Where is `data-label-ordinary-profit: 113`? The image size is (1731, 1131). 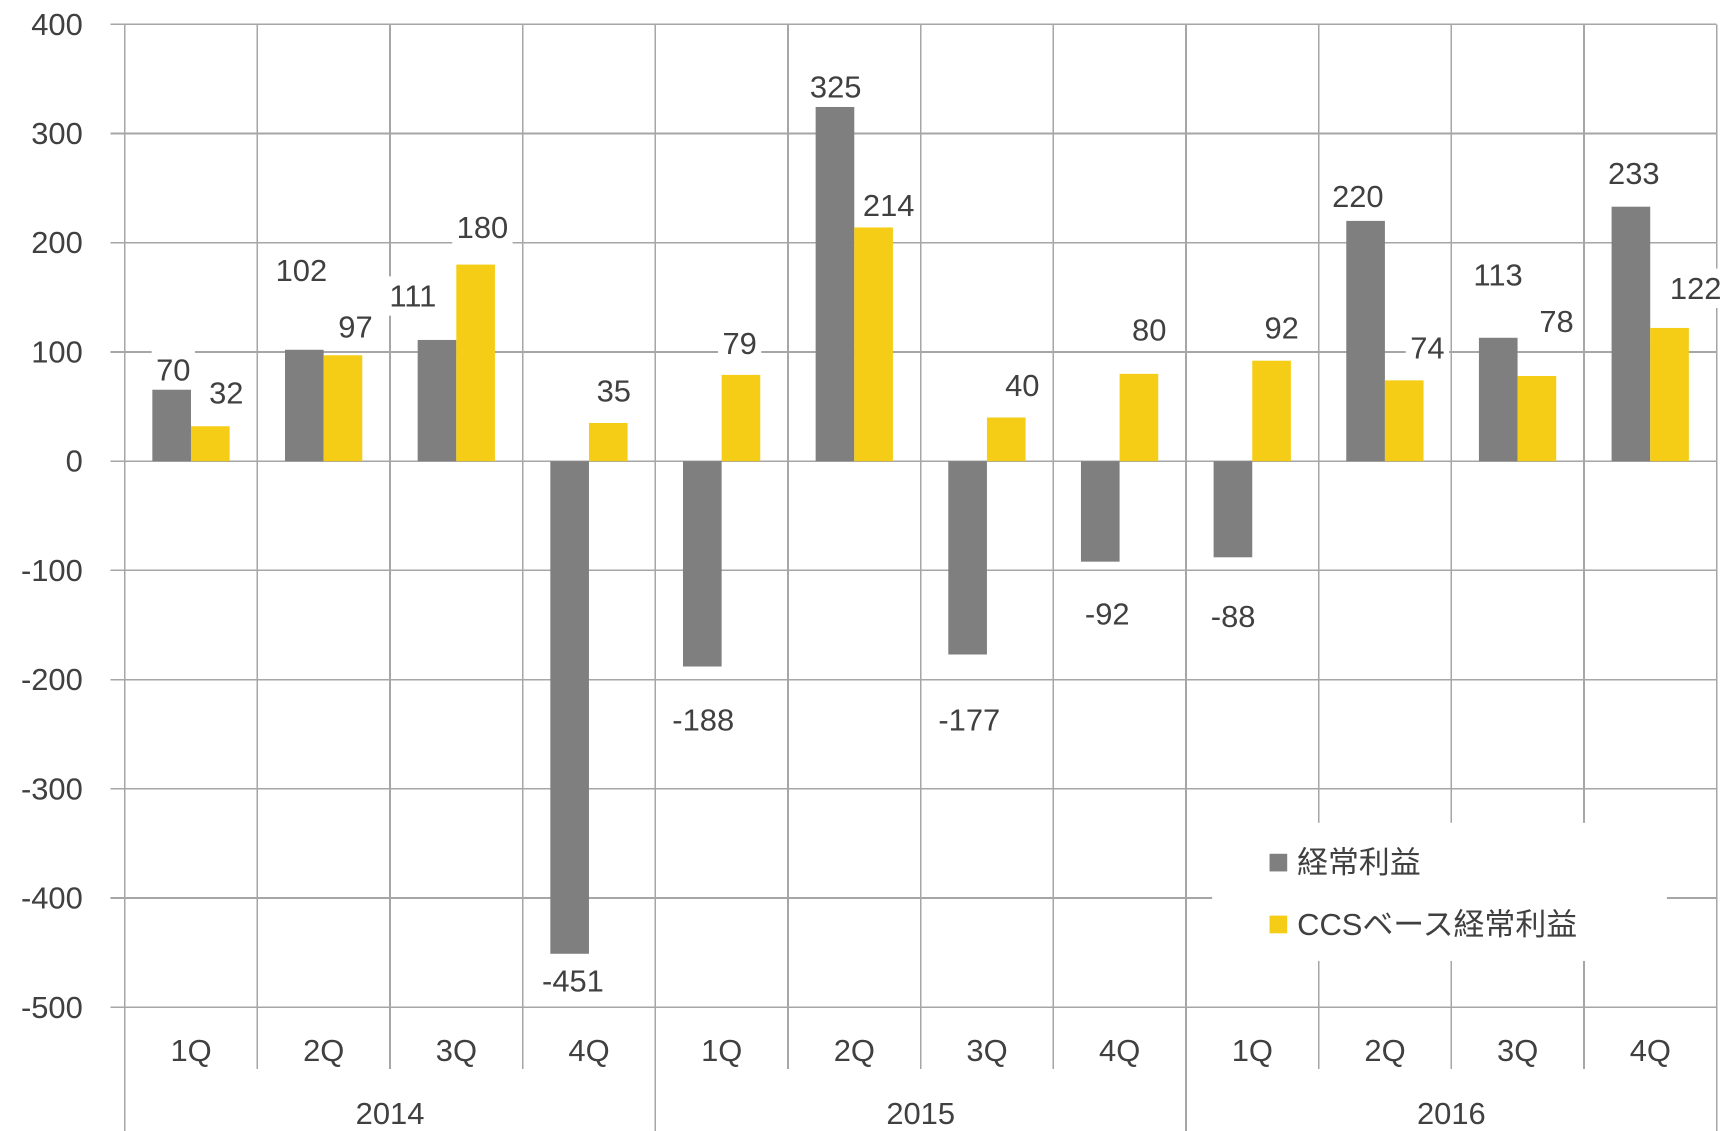 data-label-ordinary-profit: 113 is located at coordinates (1497, 275).